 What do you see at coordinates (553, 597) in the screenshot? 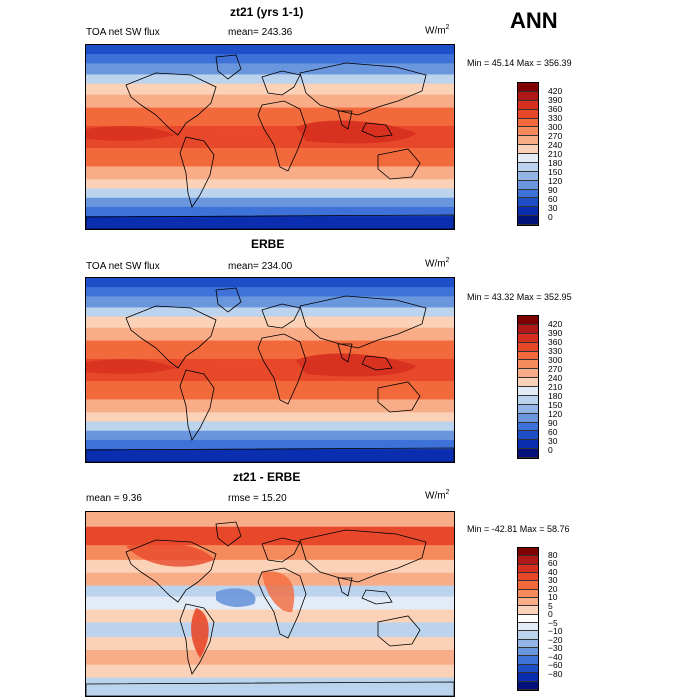
I see `colorbar-tick-label: 10` at bounding box center [553, 597].